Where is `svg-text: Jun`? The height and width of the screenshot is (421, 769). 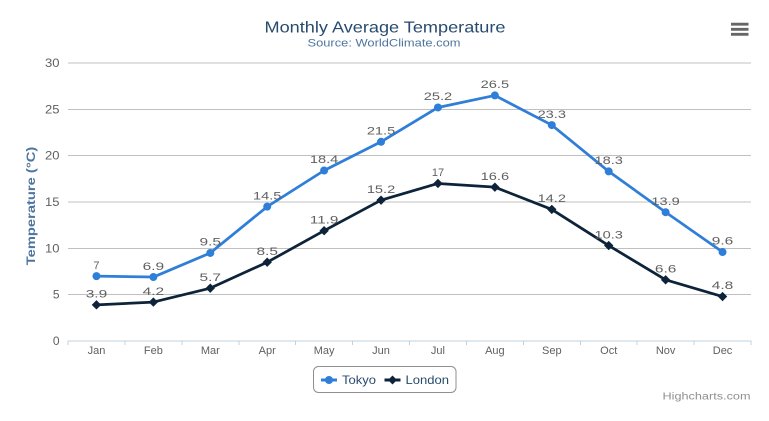 svg-text: Jun is located at coordinates (381, 351).